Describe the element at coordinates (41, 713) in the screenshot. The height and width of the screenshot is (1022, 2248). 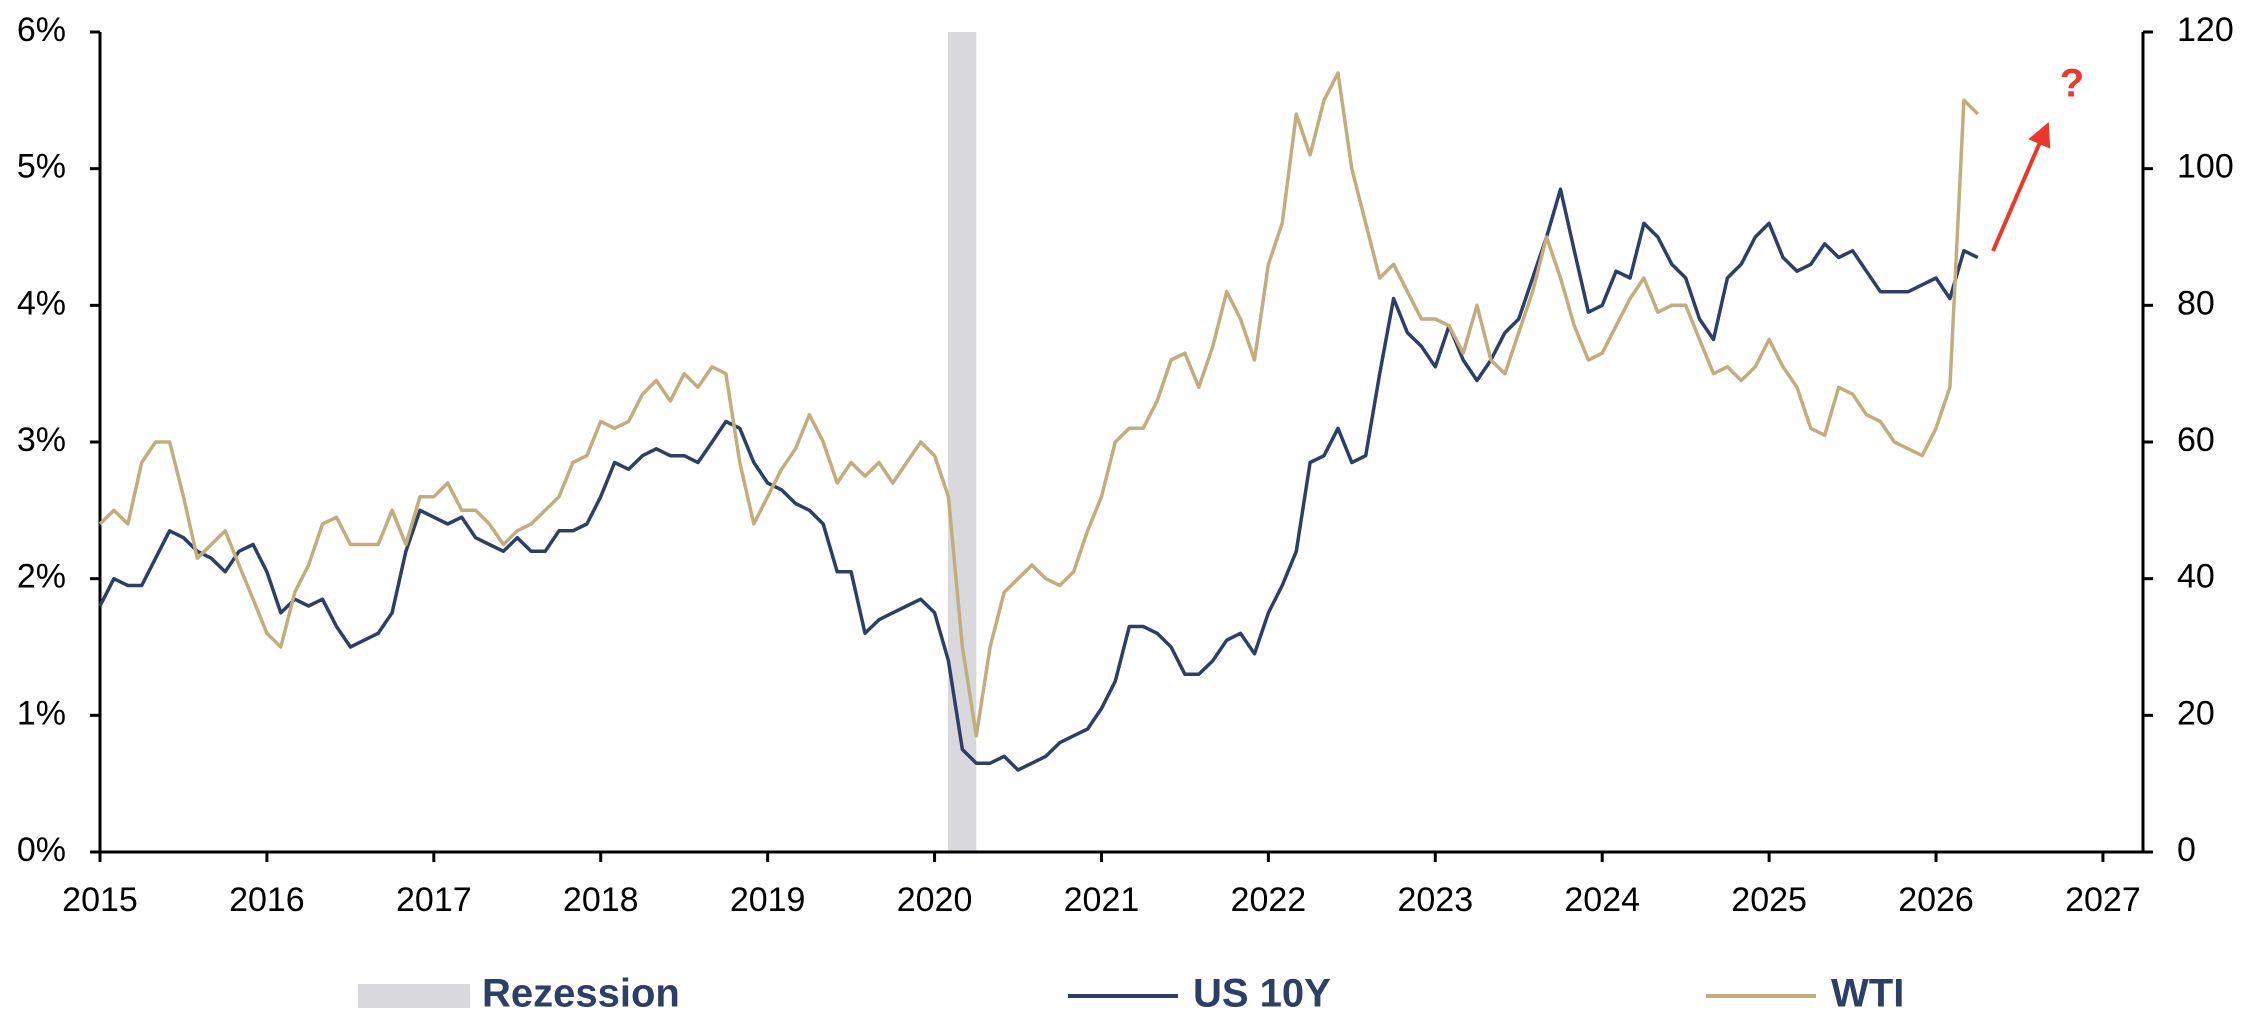
I see `y-tick-label: 1%` at that location.